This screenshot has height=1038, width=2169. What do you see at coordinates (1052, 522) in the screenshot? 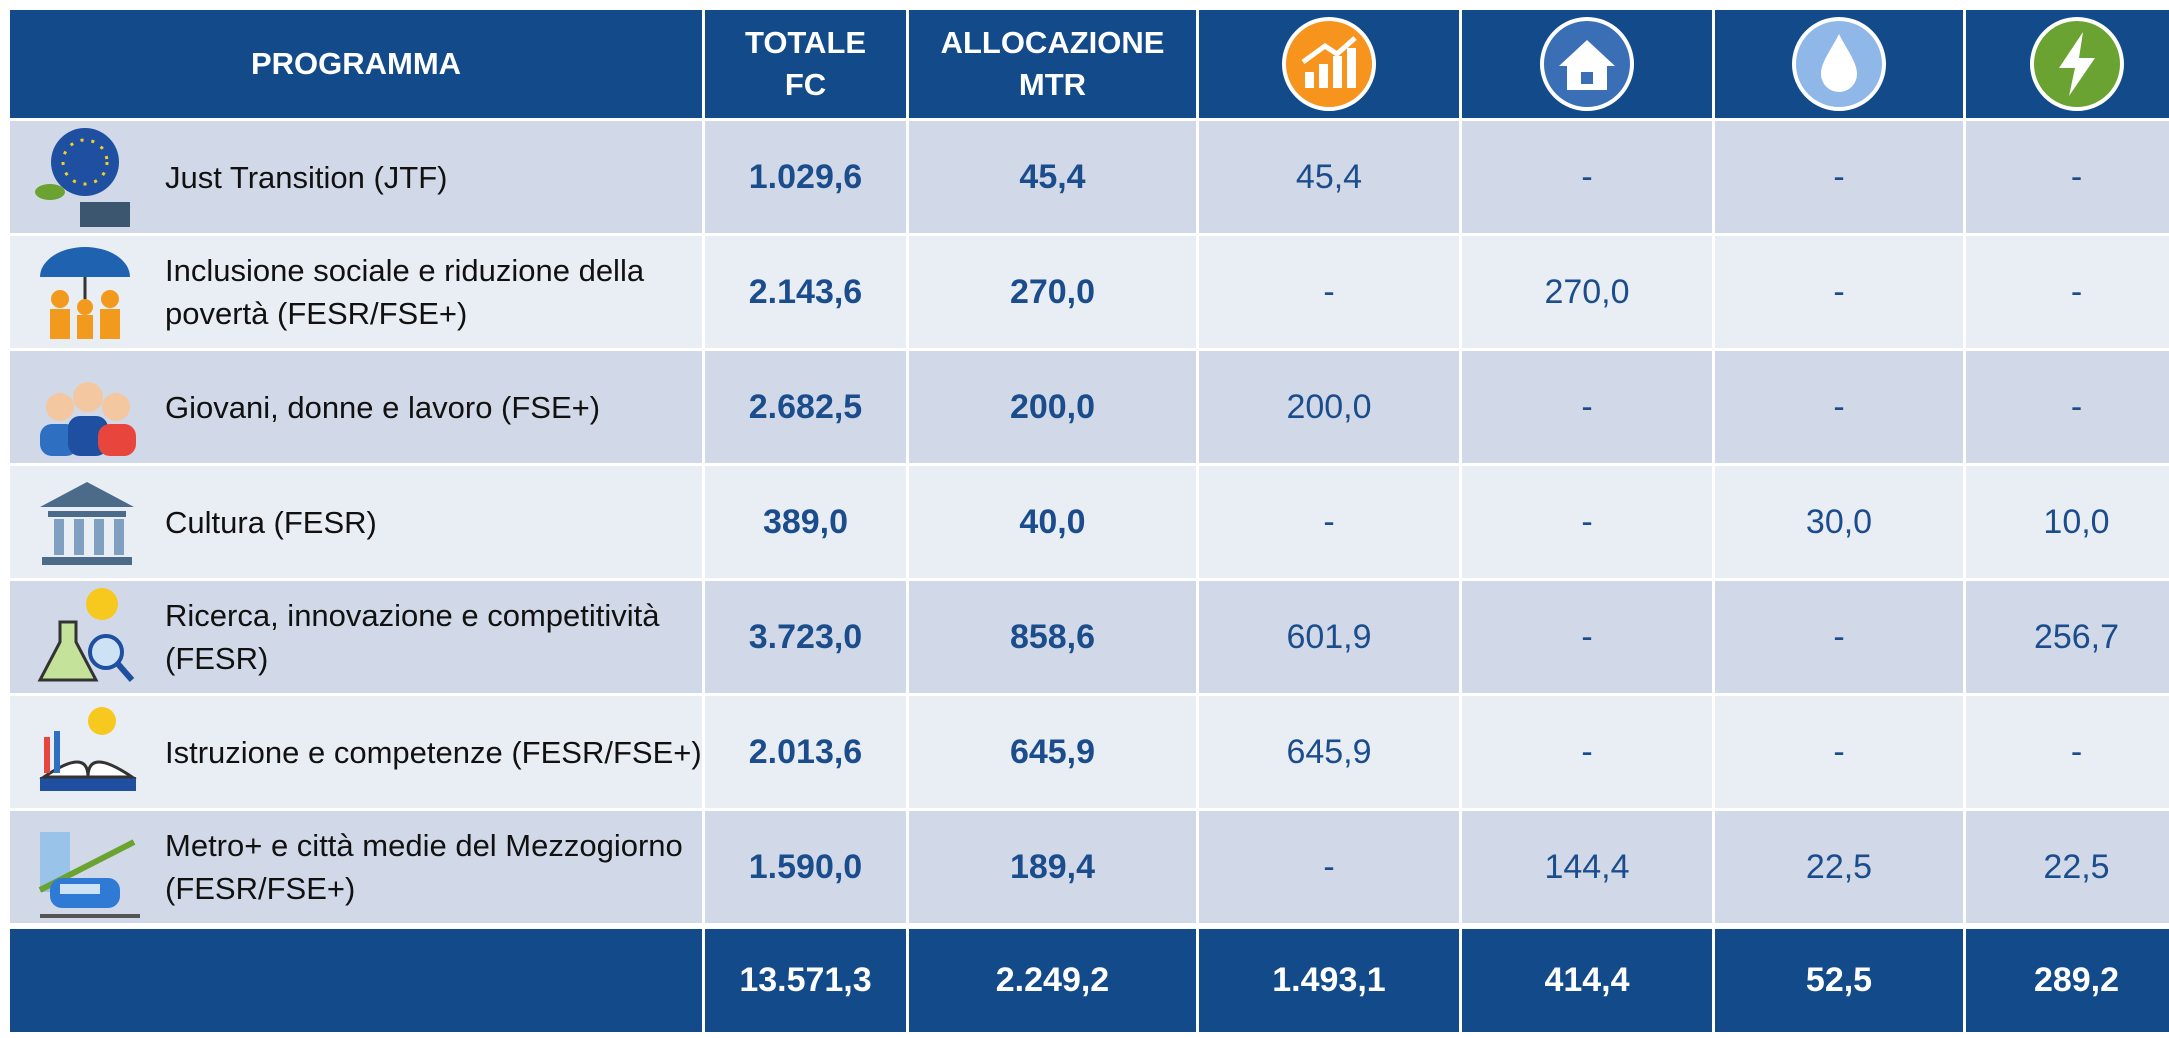
I see `value-cell: 40,0` at bounding box center [1052, 522].